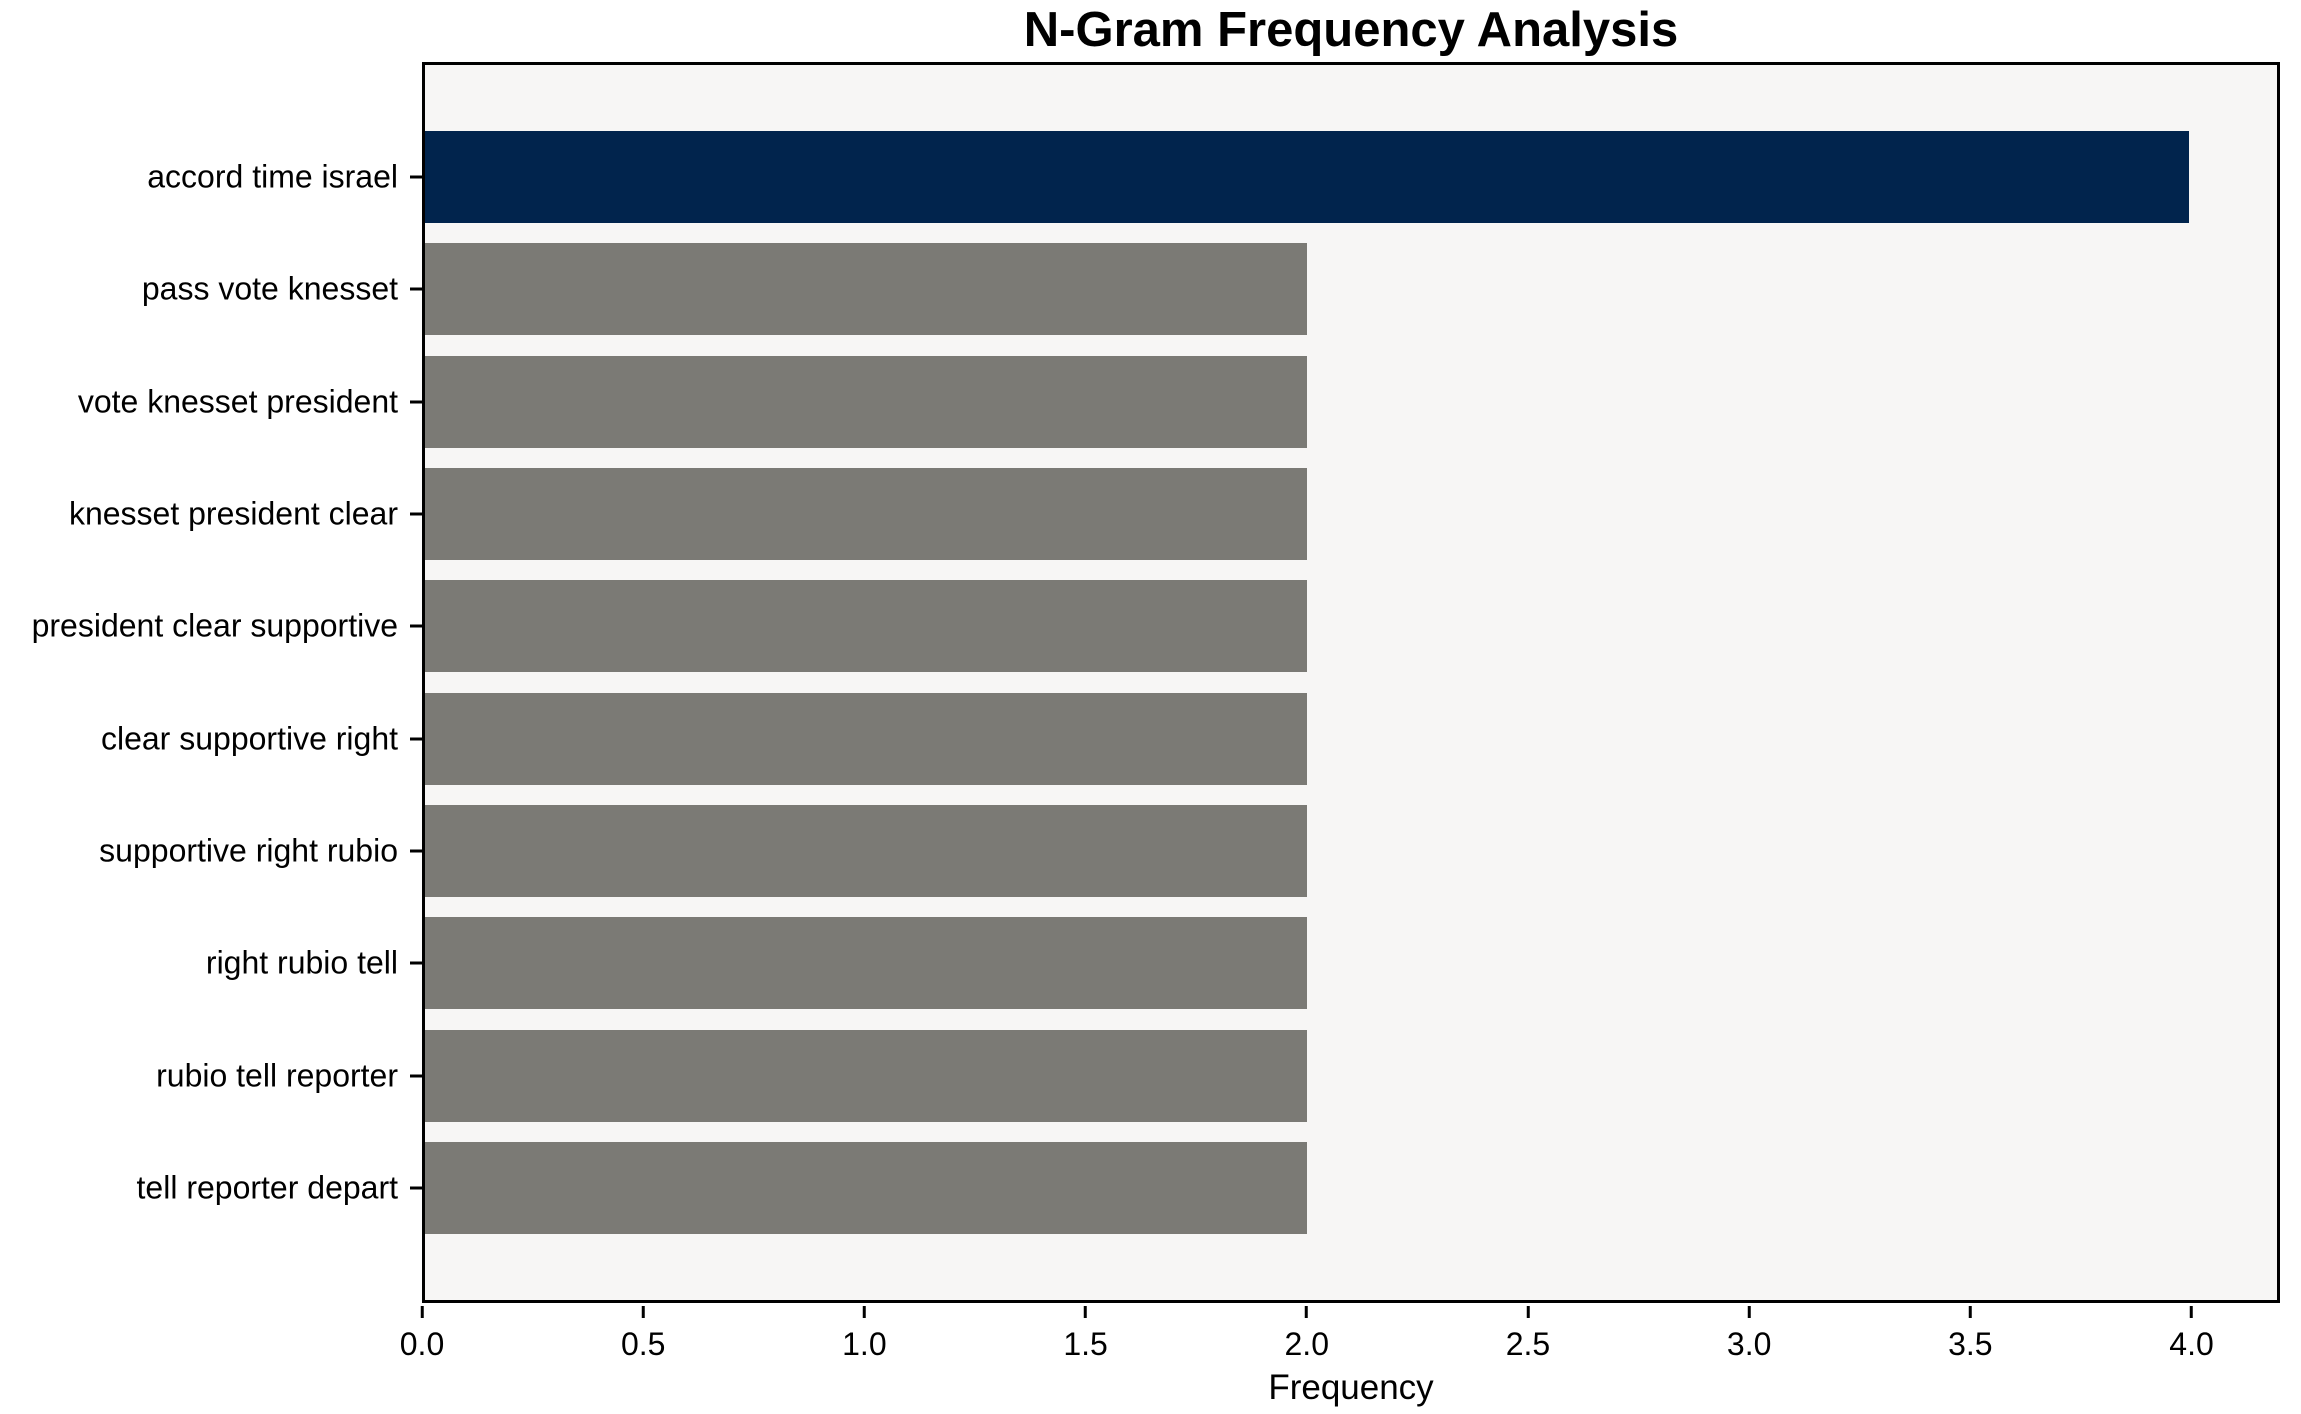  I want to click on bar-row: pass vote knesset, so click(1209, 289).